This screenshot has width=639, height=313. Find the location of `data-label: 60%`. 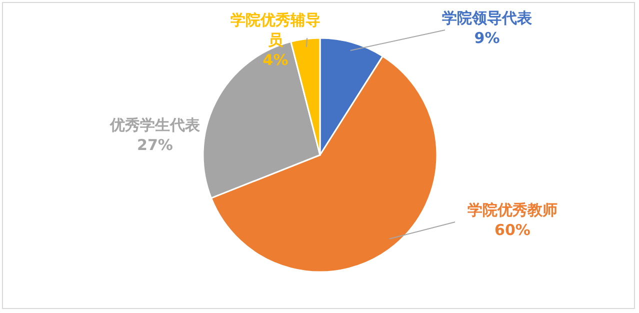

data-label: 60% is located at coordinates (513, 230).